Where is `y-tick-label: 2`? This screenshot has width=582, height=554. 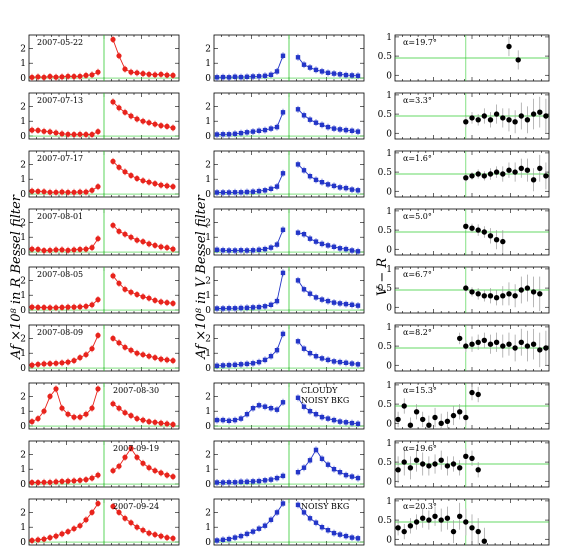 y-tick-label: 2 is located at coordinates (208, 339).